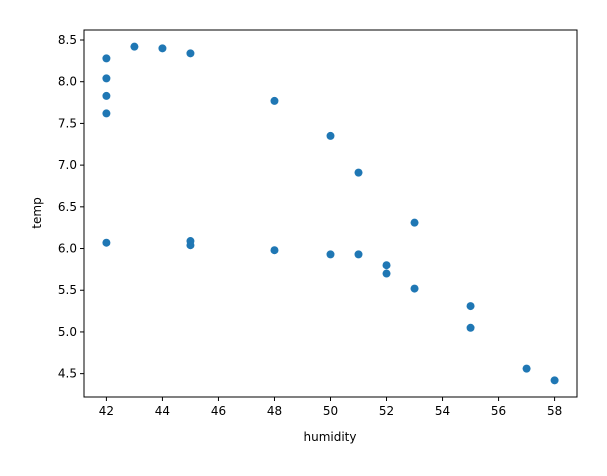  What do you see at coordinates (442, 411) in the screenshot?
I see `x-tick-label: 54` at bounding box center [442, 411].